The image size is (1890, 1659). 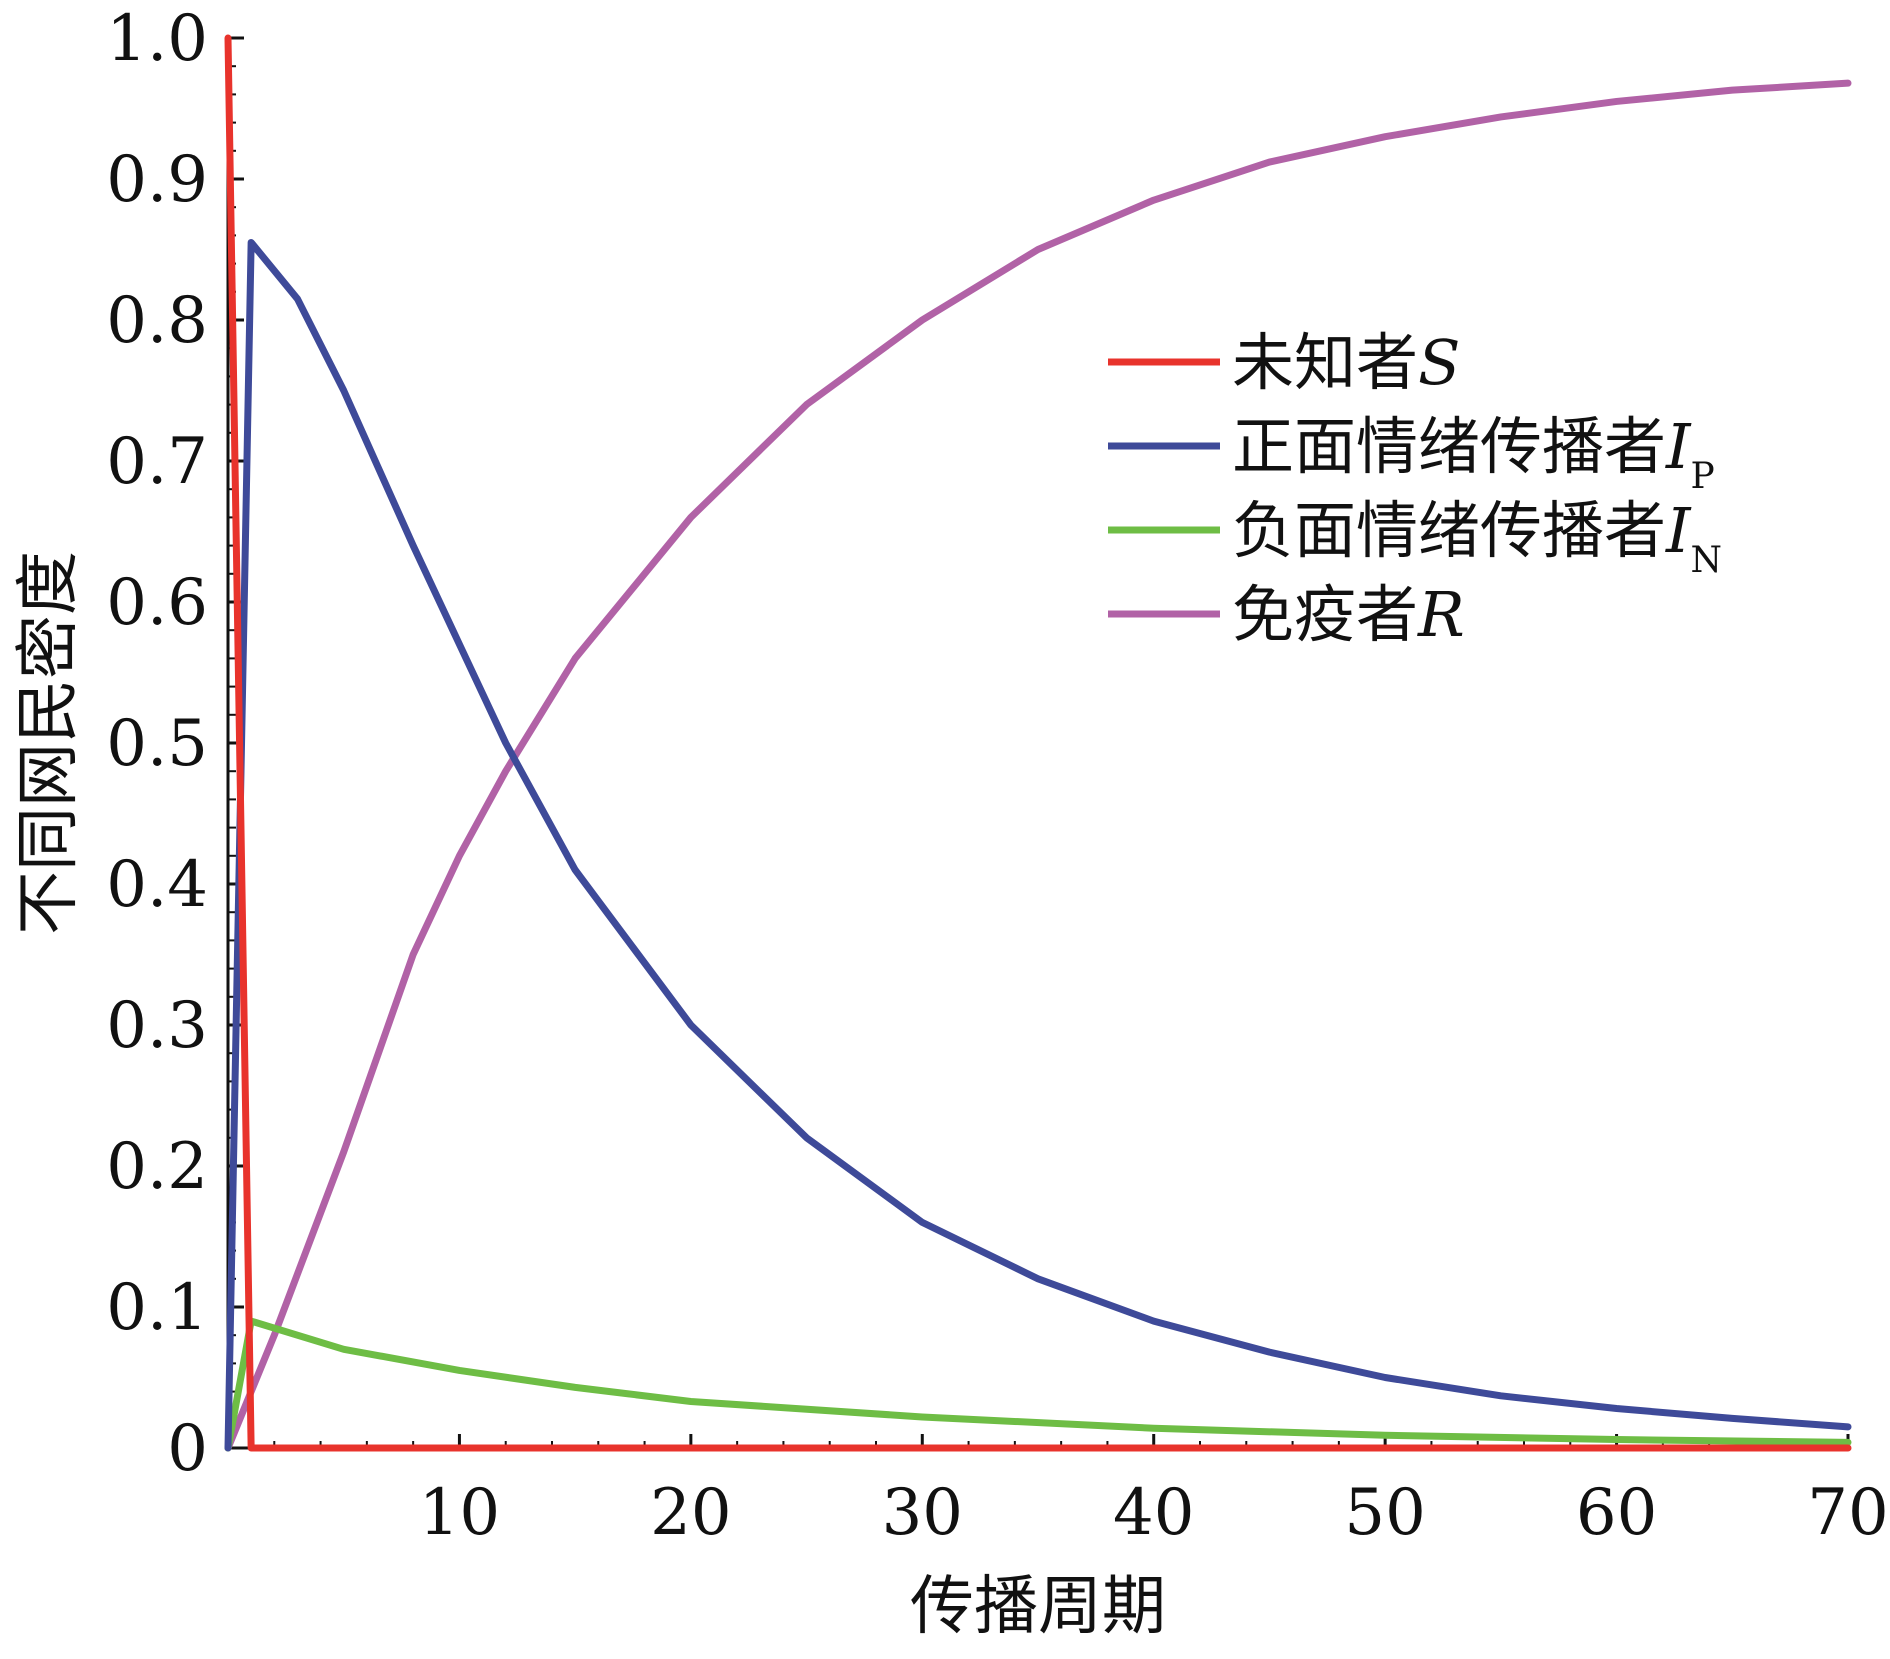 What do you see at coordinates (49, 743) in the screenshot?
I see `y-axis-title: 不同网民密度` at bounding box center [49, 743].